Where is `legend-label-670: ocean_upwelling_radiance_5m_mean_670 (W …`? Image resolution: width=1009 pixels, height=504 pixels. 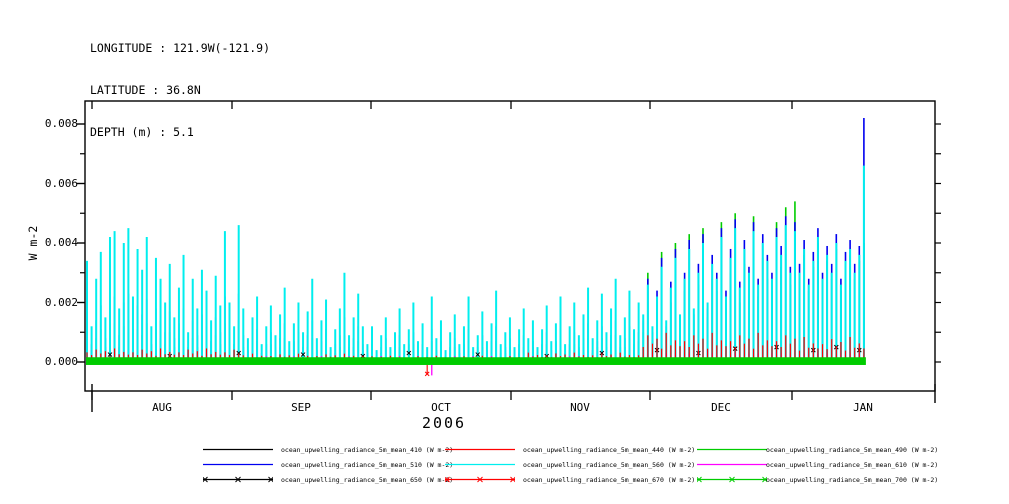
legend-label-670: ocean_upwelling_radiance_5m_mean_670 (W … is located at coordinates (609, 480).